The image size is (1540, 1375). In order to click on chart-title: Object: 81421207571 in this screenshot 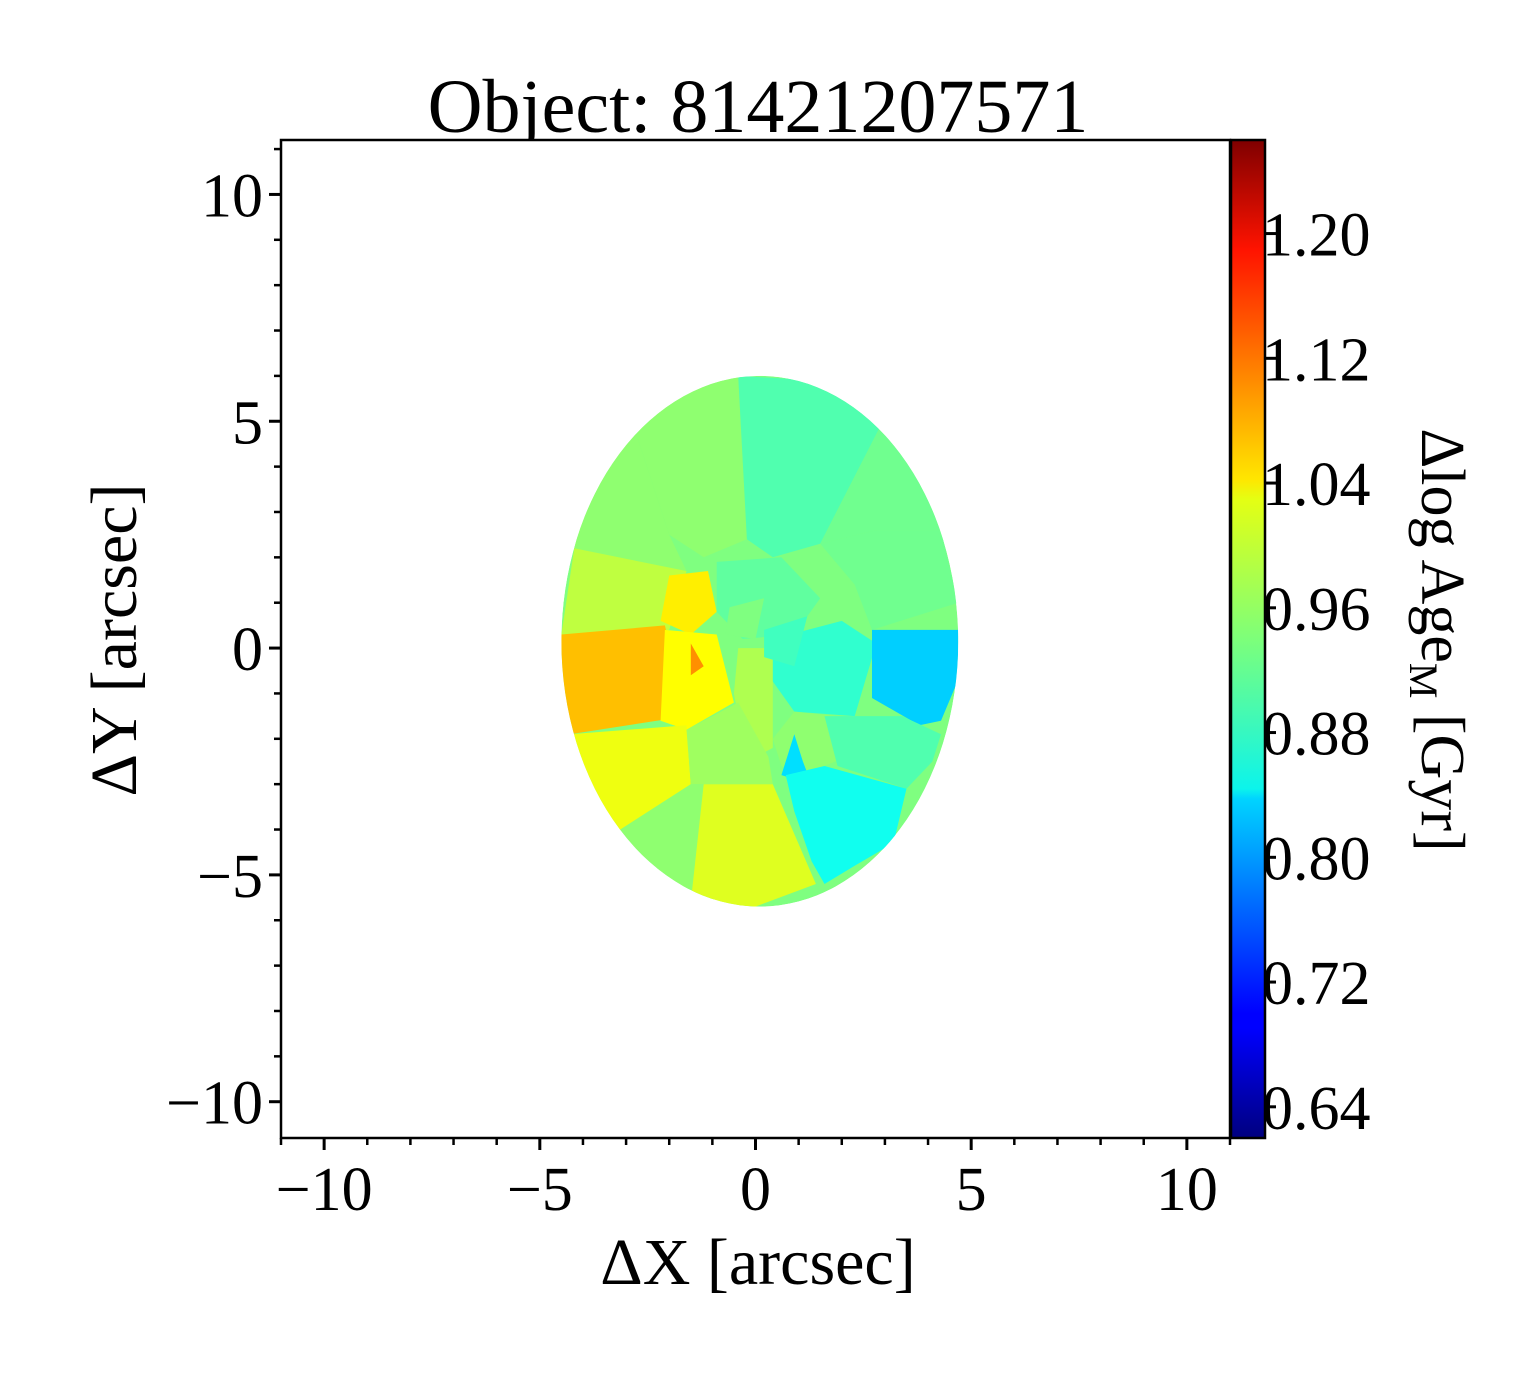, I will do `click(758, 107)`.